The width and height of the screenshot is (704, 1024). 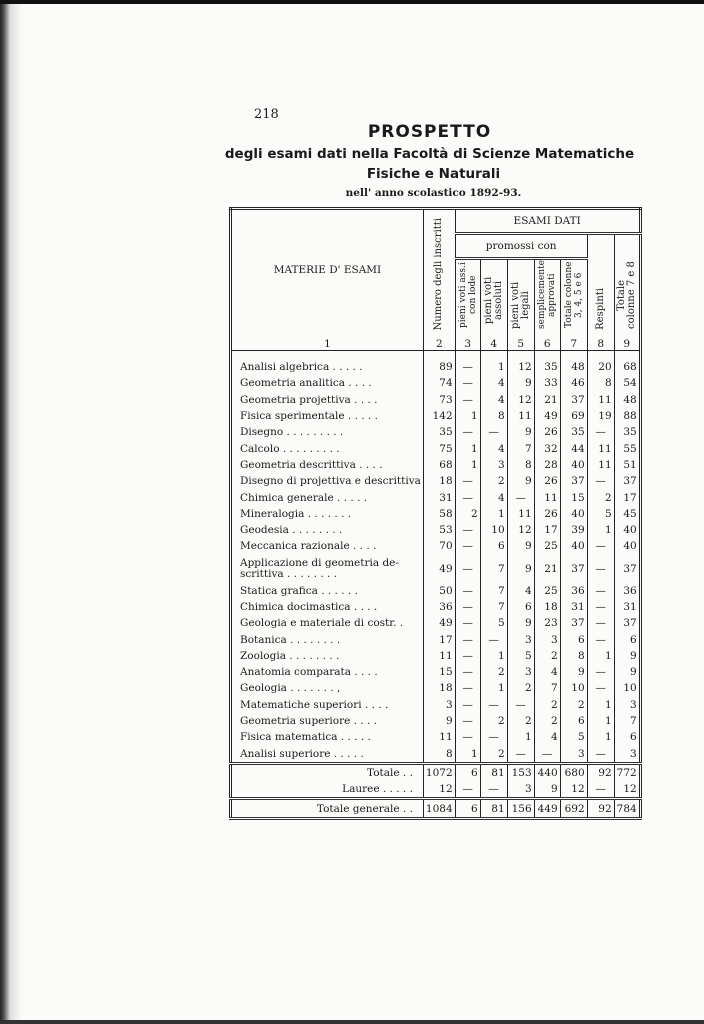 What do you see at coordinates (439, 790) in the screenshot?
I see `cell-col2: 12` at bounding box center [439, 790].